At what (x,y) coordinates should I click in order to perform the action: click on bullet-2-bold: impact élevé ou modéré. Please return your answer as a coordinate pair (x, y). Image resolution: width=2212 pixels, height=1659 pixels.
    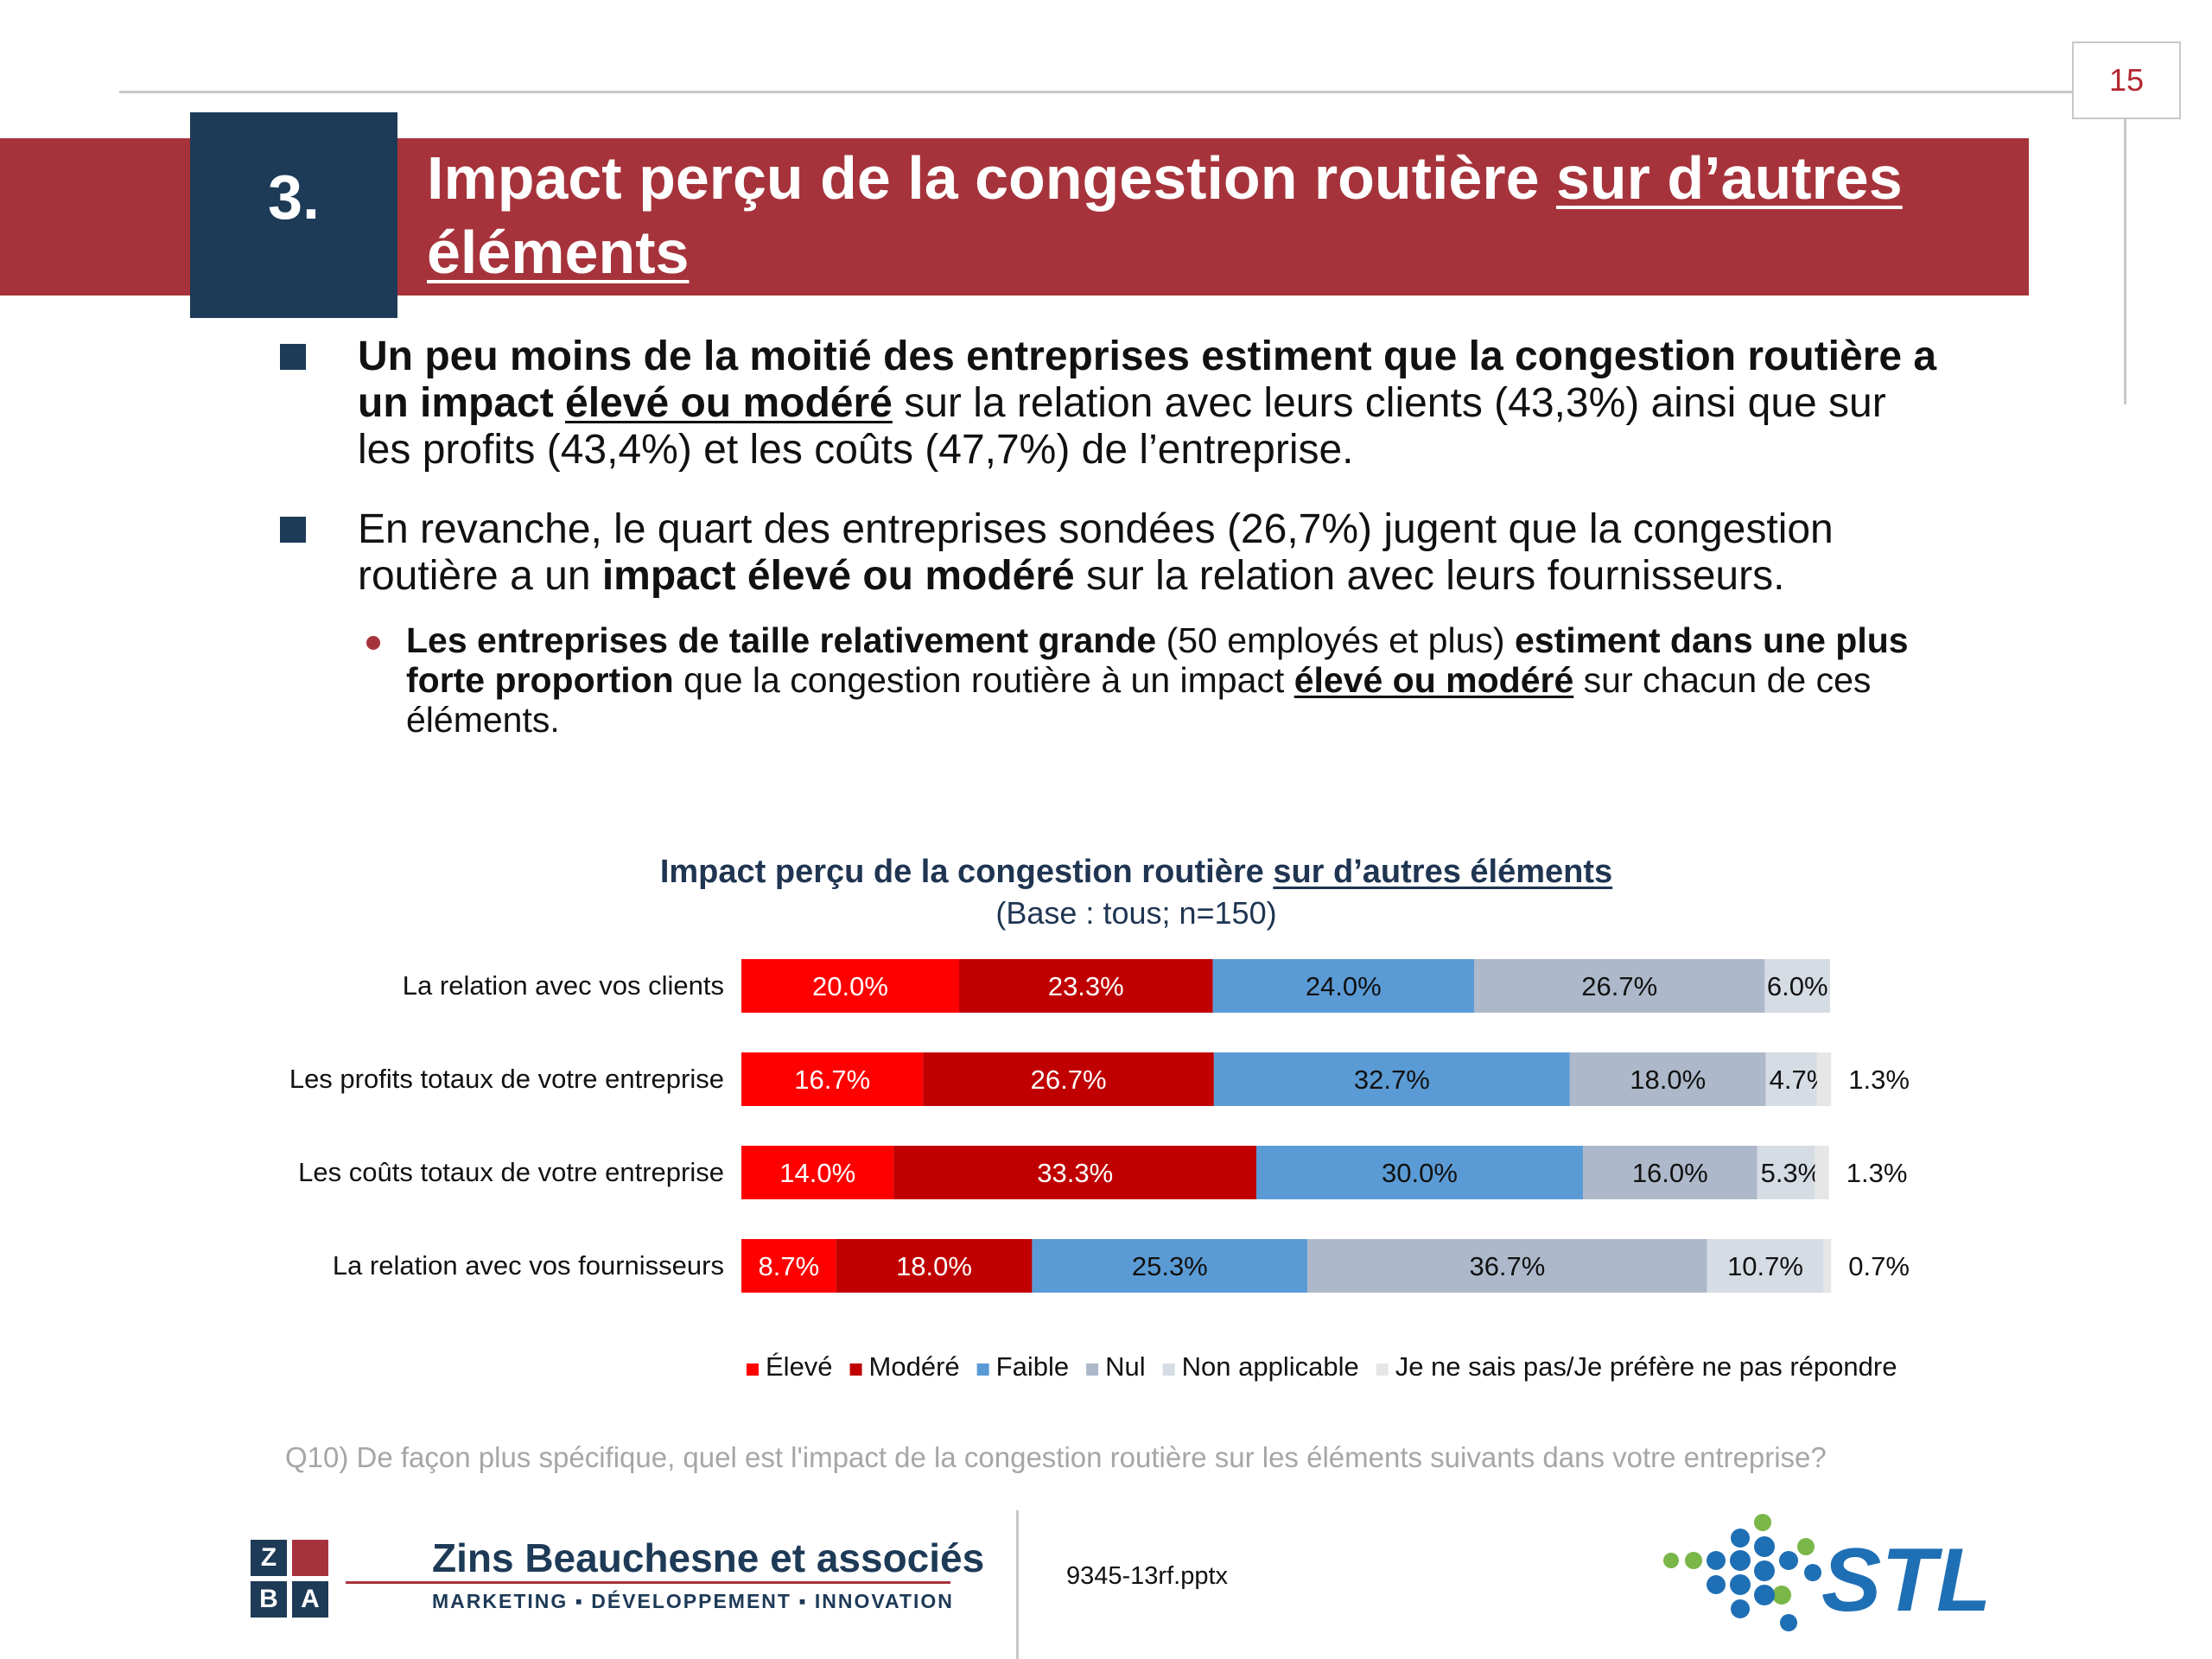
    Looking at the image, I should click on (838, 576).